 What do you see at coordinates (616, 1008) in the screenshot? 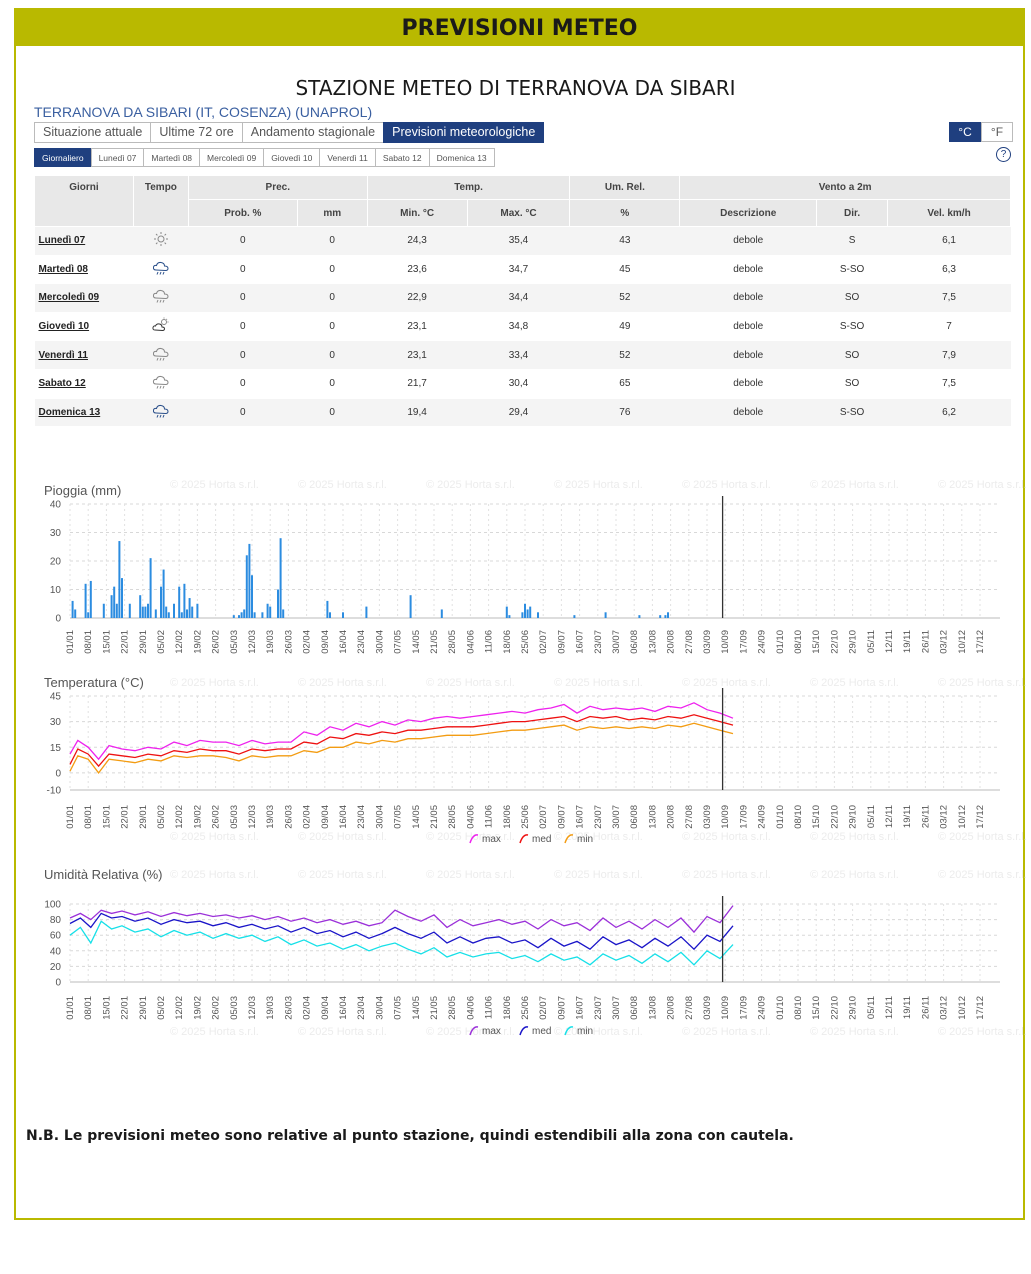
I see `umidita-x-tick-label: 30/07` at bounding box center [616, 1008].